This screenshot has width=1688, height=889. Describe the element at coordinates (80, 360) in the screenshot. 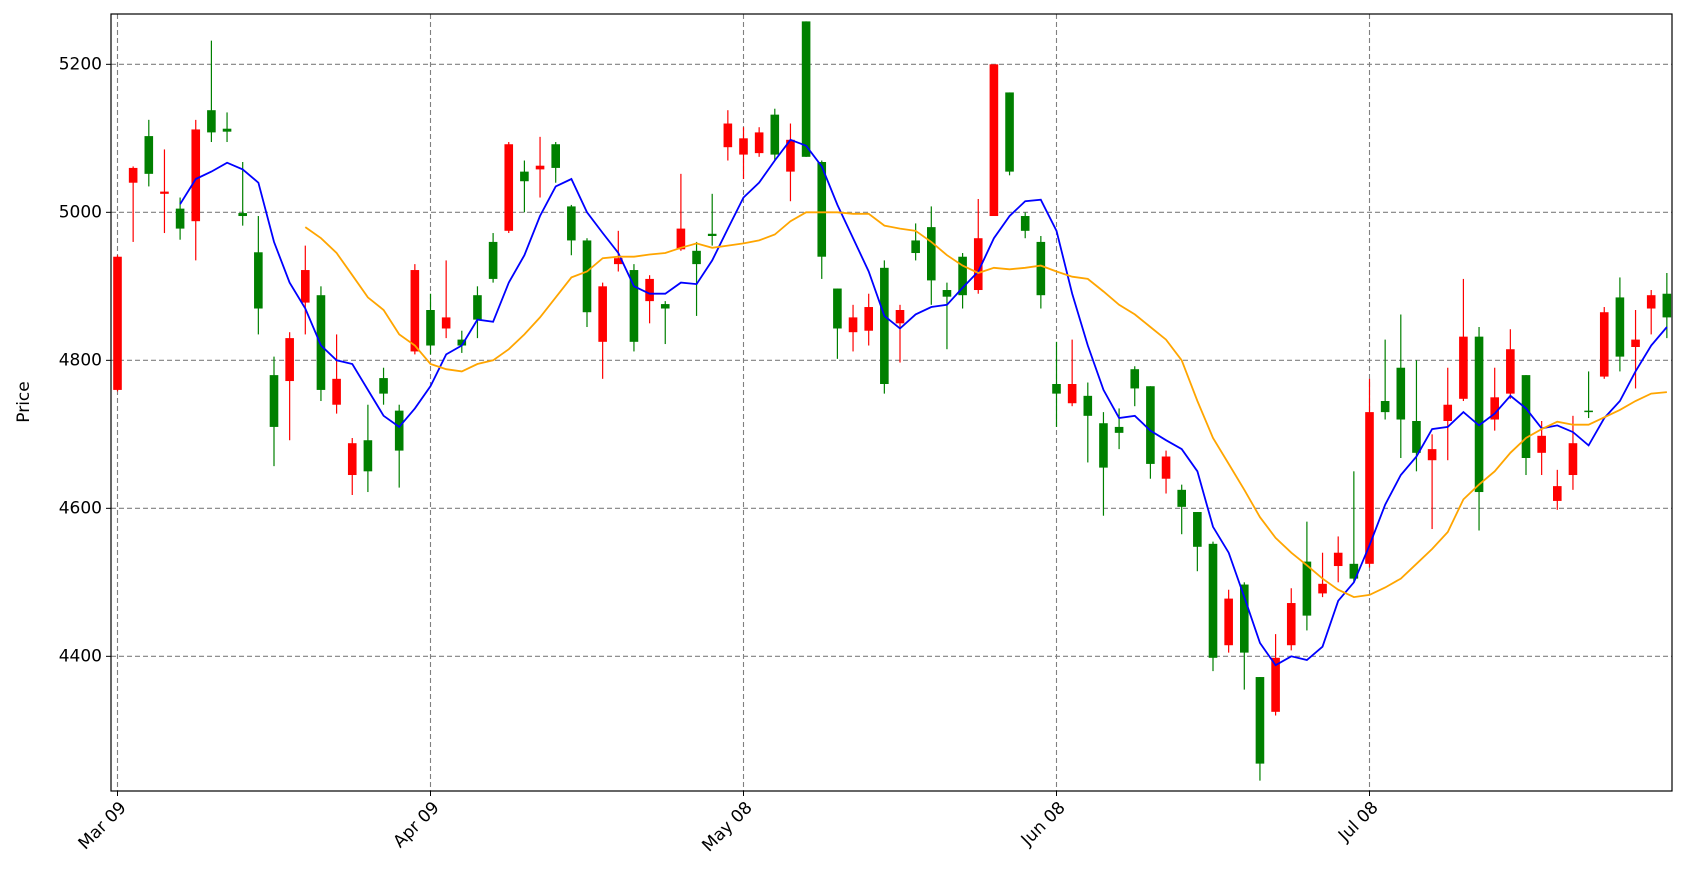

I see `y-tick-label: 4800` at that location.